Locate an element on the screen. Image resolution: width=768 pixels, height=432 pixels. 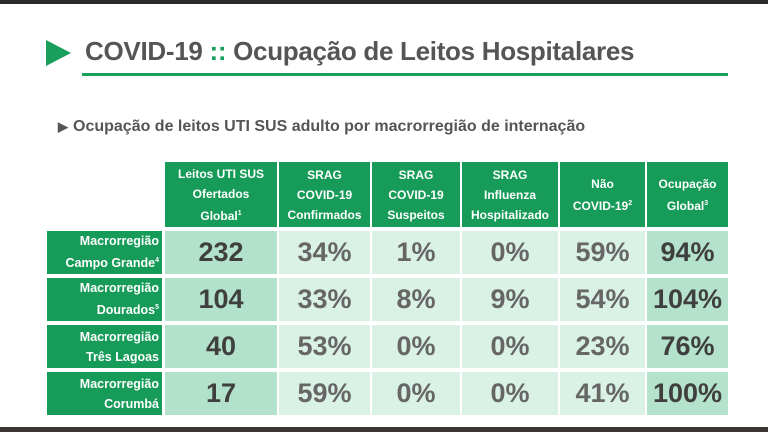
column-header: Ocupação Global3 is located at coordinates (687, 194).